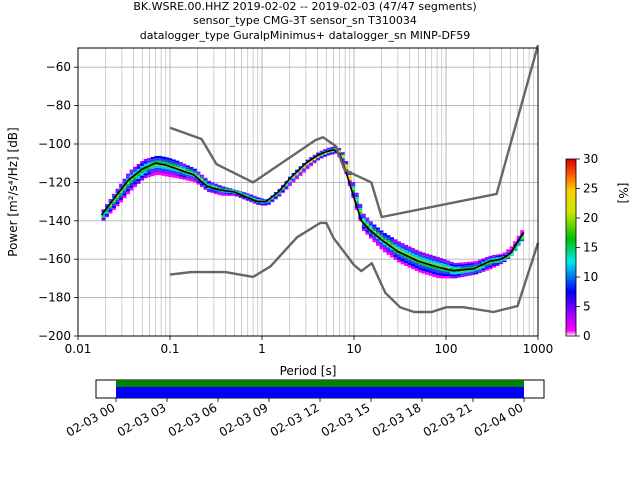 The height and width of the screenshot is (480, 640). Describe the element at coordinates (58, 201) in the screenshot. I see `y-axis-ticks: −60 −80 −100 −120 −140 −160 −180 −200` at that location.